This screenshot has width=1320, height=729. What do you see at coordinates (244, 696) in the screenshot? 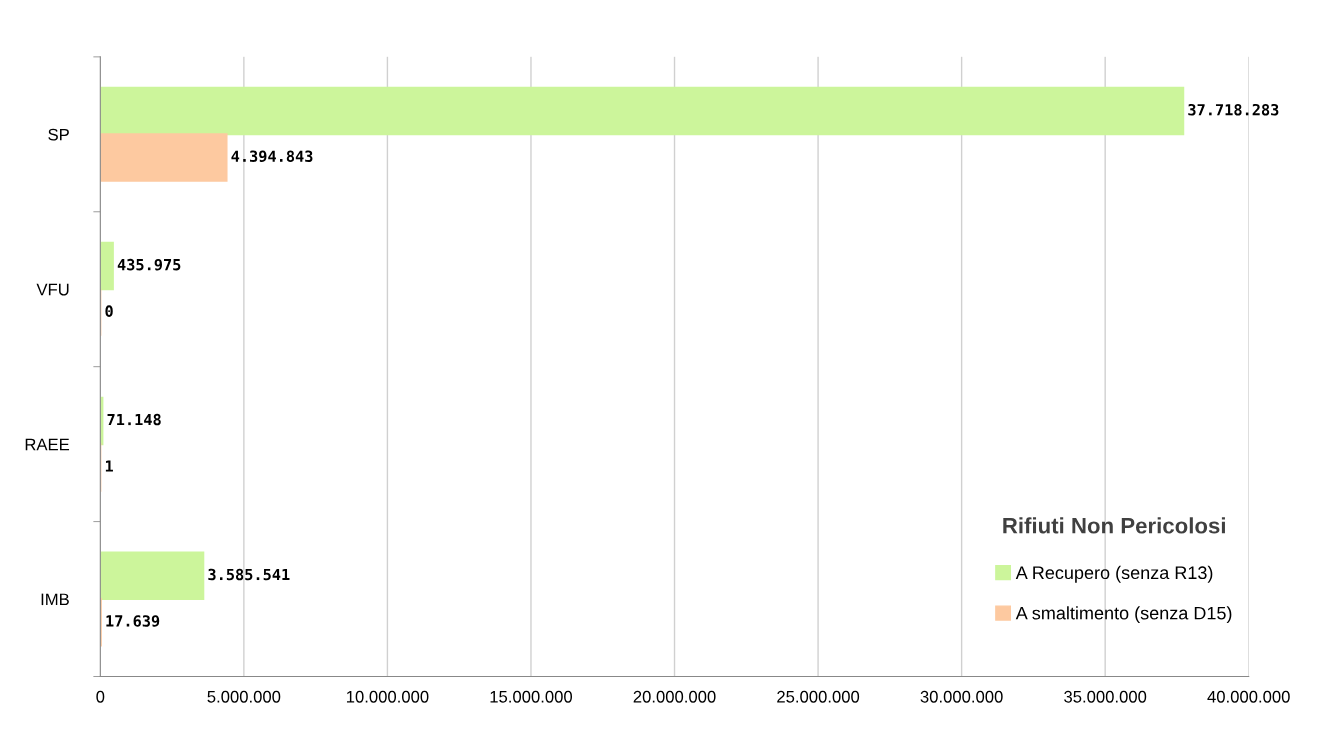
I see `x-tick-label: 5.000.000` at bounding box center [244, 696].